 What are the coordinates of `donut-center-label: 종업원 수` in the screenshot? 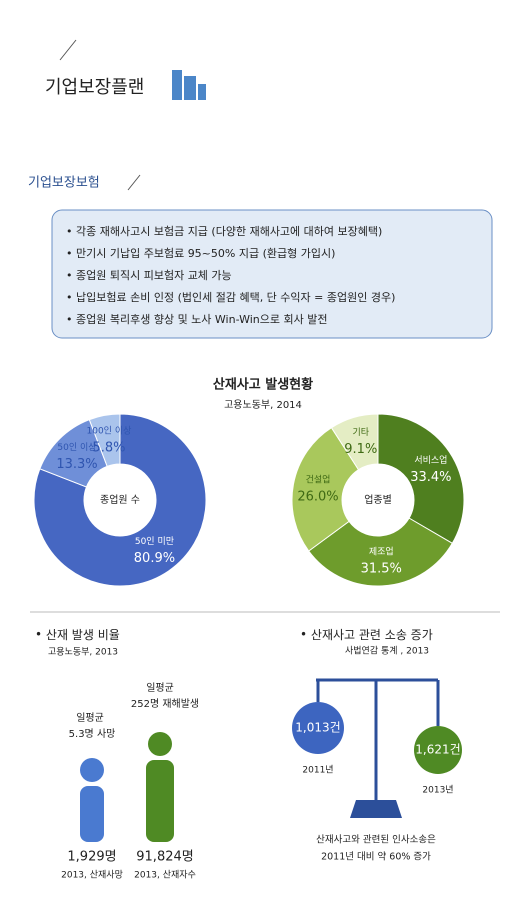 It's located at (120, 499).